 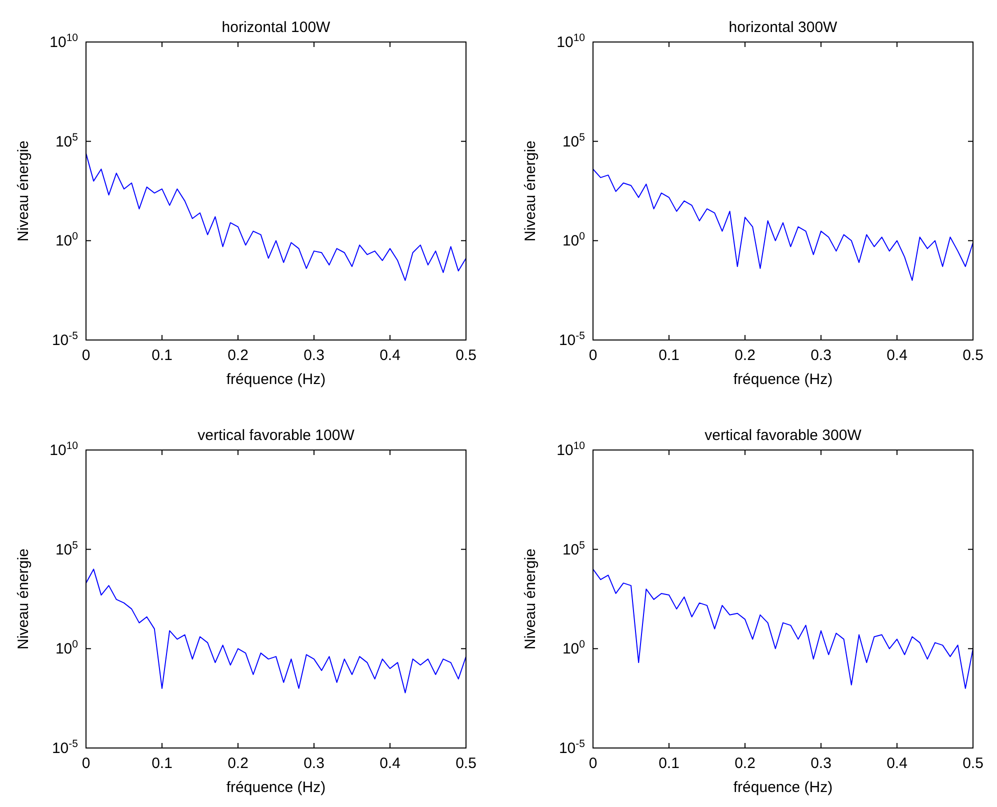 What do you see at coordinates (783, 27) in the screenshot?
I see `chart-title: horizontal 300W` at bounding box center [783, 27].